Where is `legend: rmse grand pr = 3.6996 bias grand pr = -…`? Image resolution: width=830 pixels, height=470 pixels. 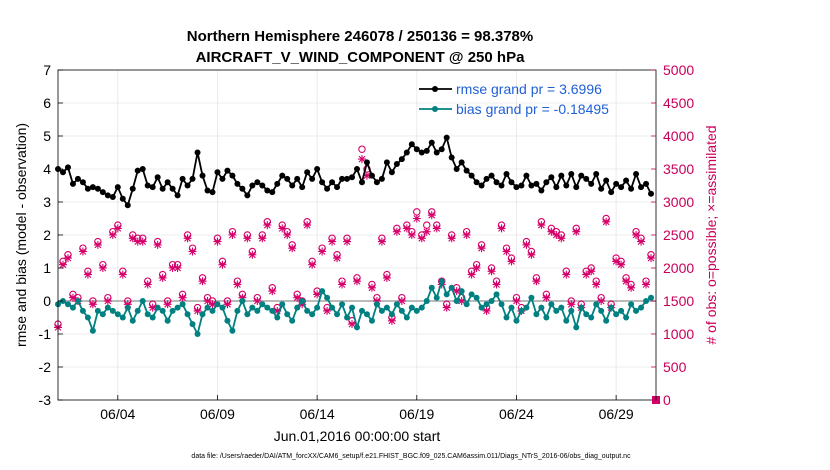 legend: rmse grand pr = 3.6996 bias grand pr = -… is located at coordinates (514, 99).